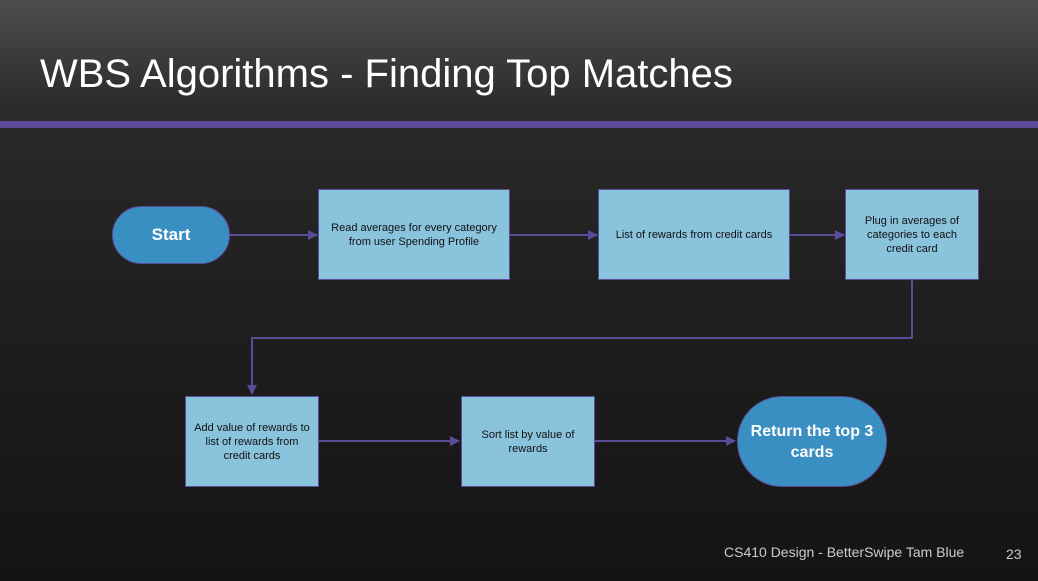 The image size is (1038, 581). What do you see at coordinates (580, 337) in the screenshot?
I see `edge-plug-averages-to-add-value` at bounding box center [580, 337].